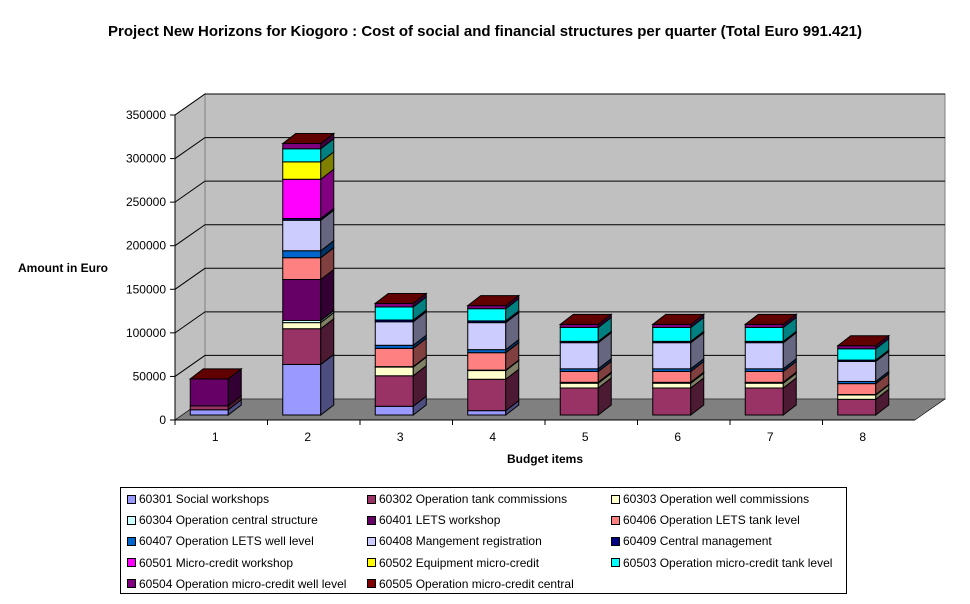 This screenshot has height=604, width=970. What do you see at coordinates (716, 499) in the screenshot?
I see `legend-label: 60303 Operation well commissions` at bounding box center [716, 499].